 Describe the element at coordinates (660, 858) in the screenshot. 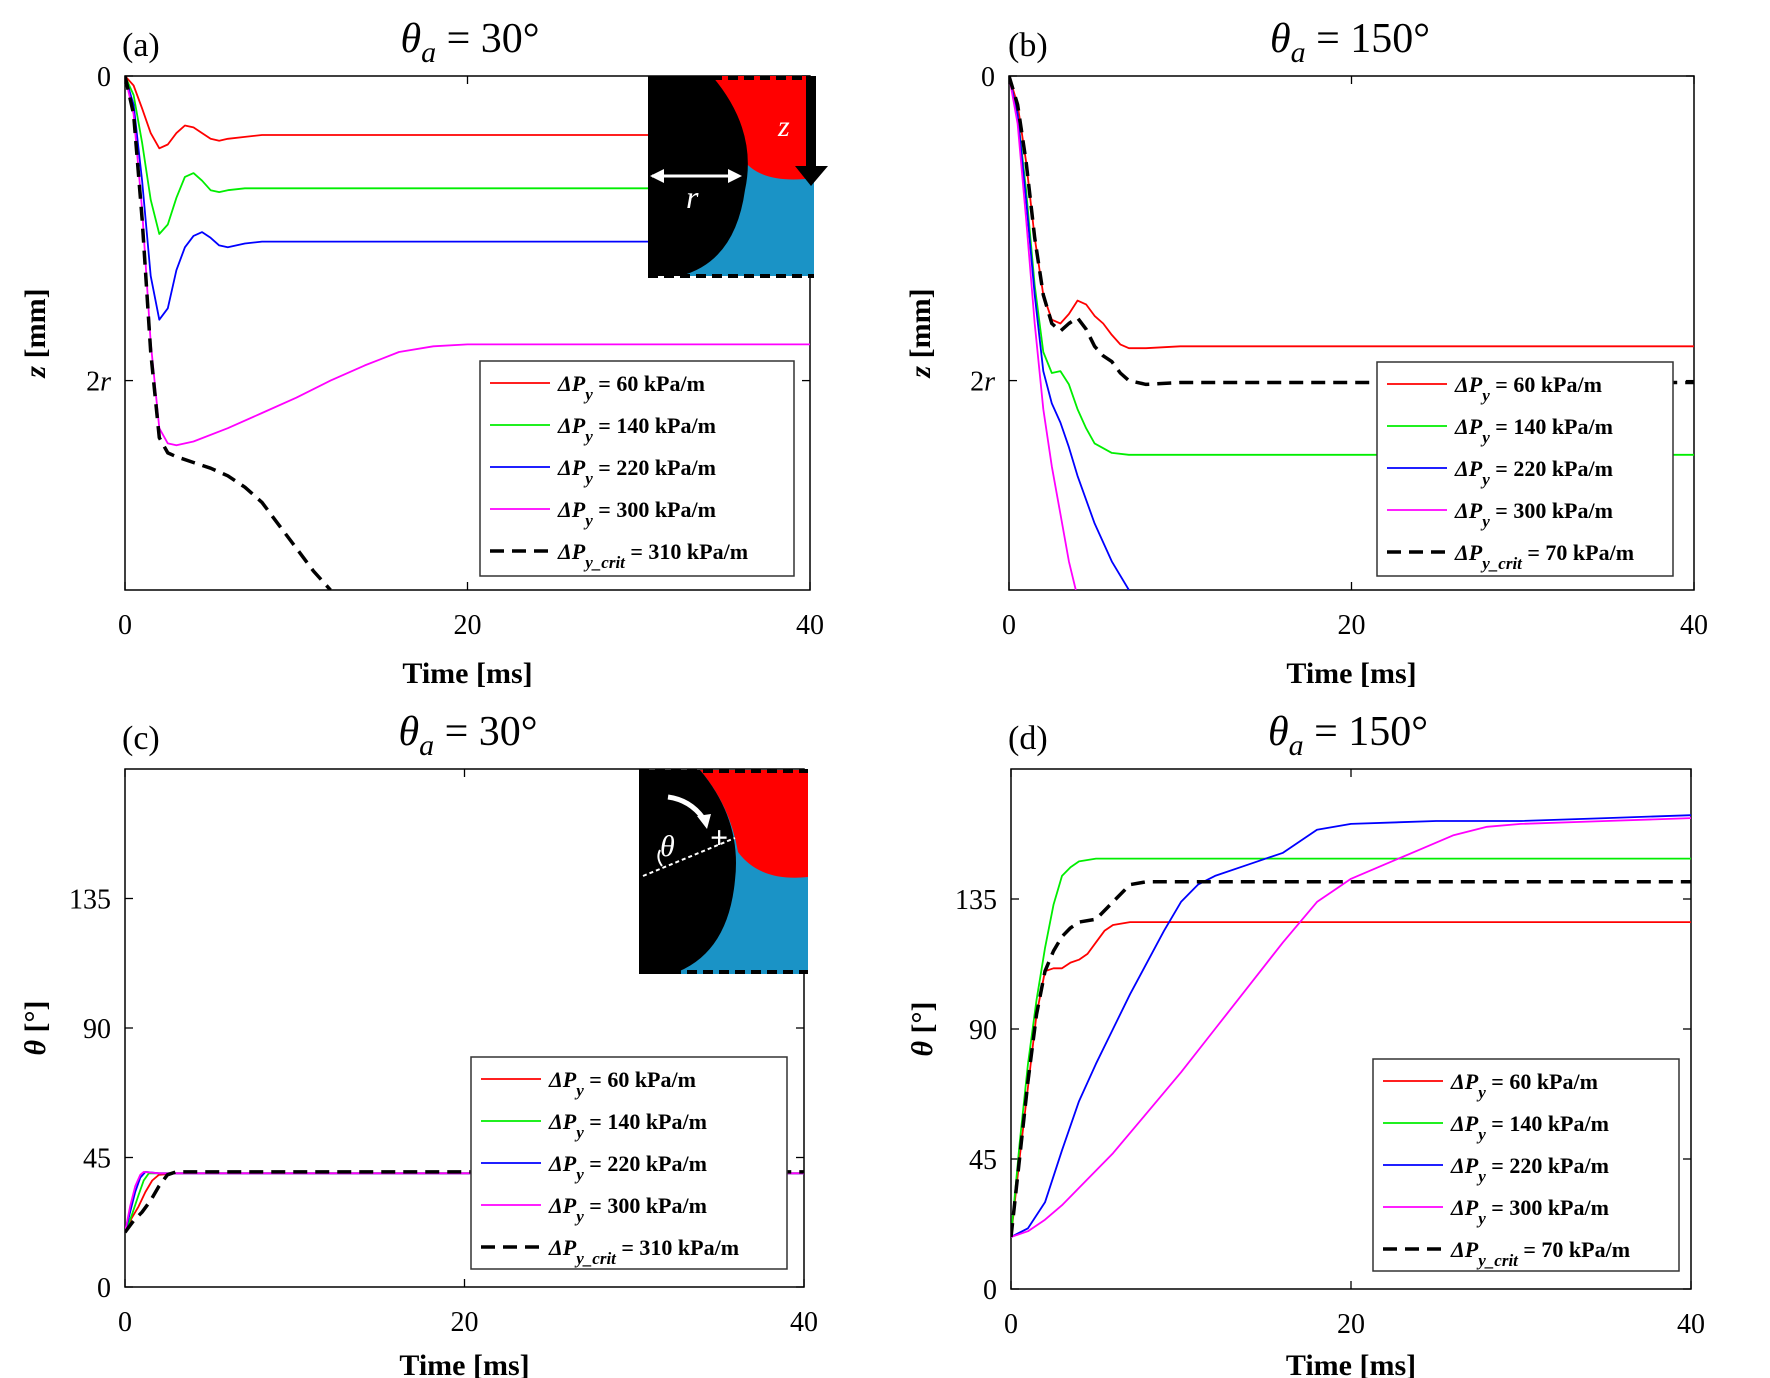

I see `inset-angle-arc` at that location.